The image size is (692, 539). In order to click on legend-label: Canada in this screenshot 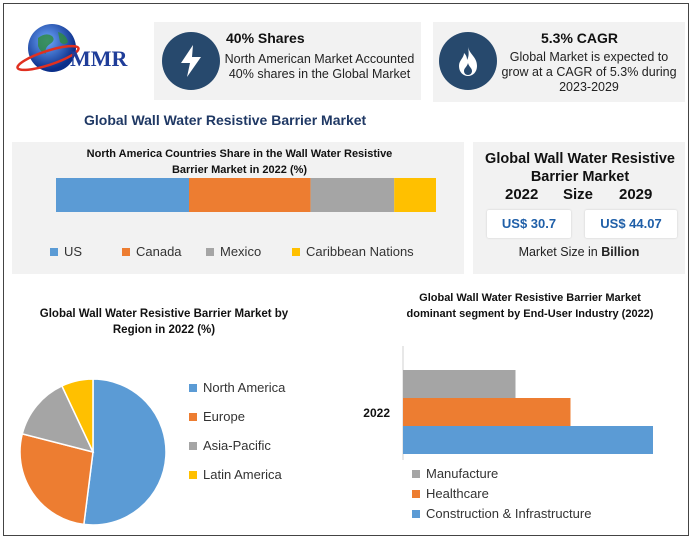, I will do `click(159, 251)`.